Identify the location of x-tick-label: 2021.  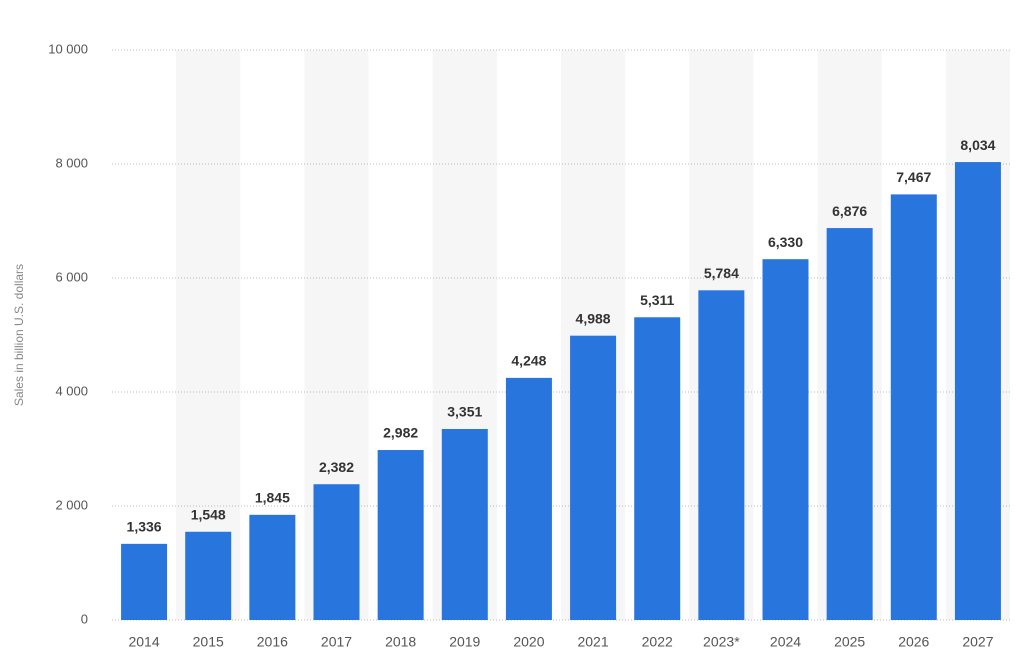
(592, 642).